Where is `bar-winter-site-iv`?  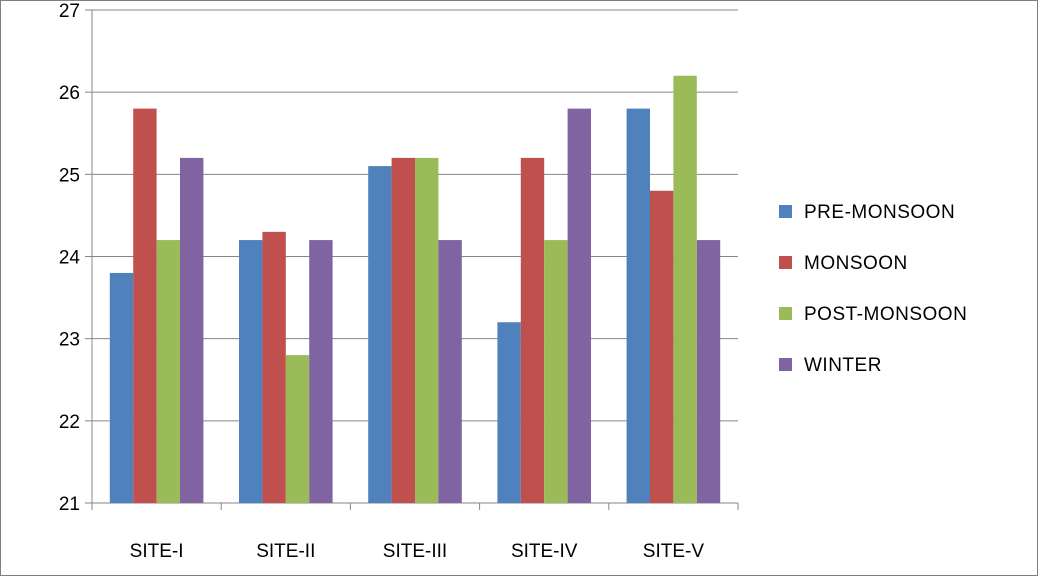
bar-winter-site-iv is located at coordinates (579, 305).